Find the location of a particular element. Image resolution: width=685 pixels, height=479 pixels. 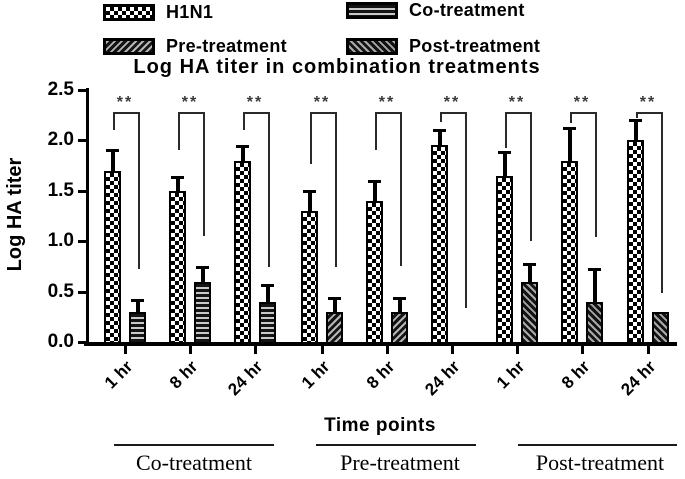

legend-label: Pre-treatment is located at coordinates (226, 46).